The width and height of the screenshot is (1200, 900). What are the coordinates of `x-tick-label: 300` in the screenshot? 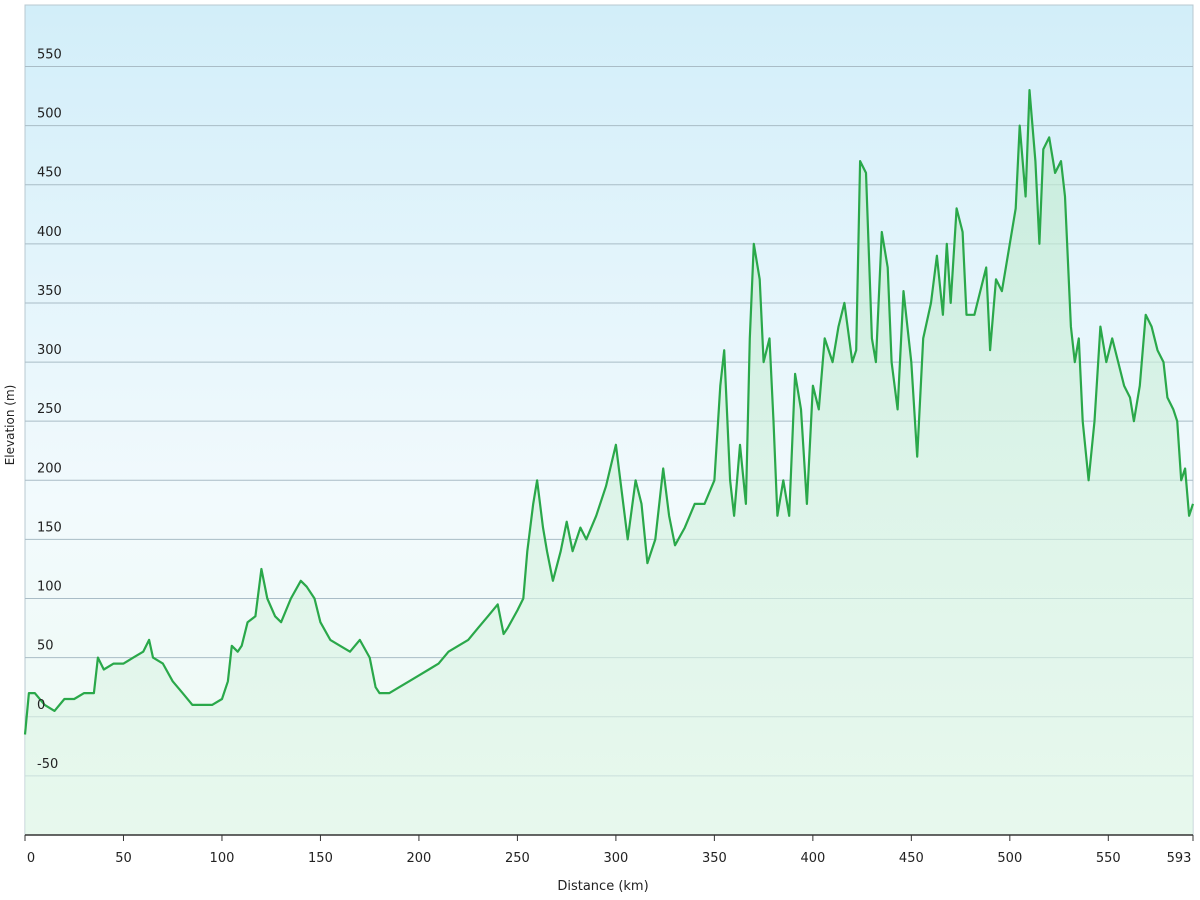 It's located at (615, 858).